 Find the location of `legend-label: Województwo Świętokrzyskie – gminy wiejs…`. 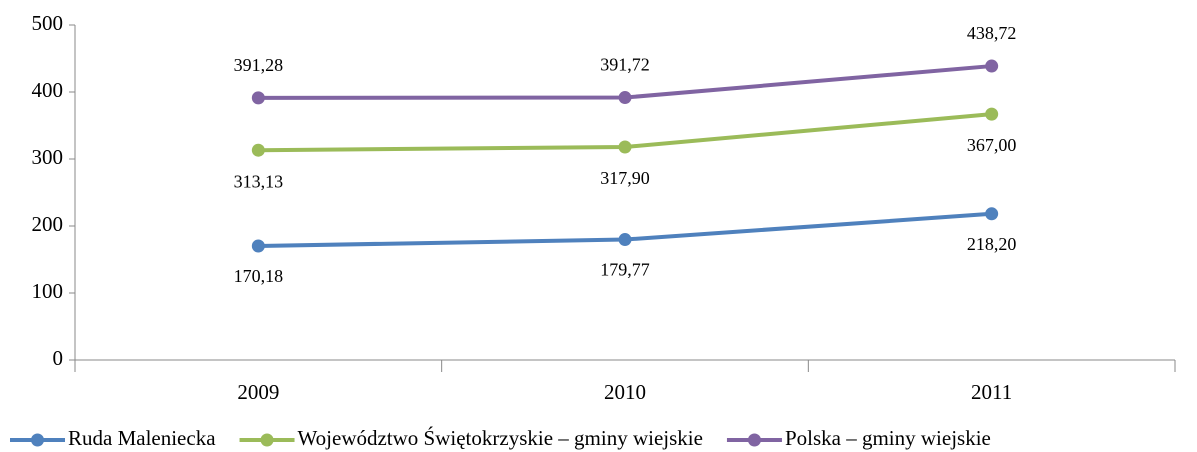

legend-label: Województwo Świętokrzyskie – gminy wiejs… is located at coordinates (500, 438).